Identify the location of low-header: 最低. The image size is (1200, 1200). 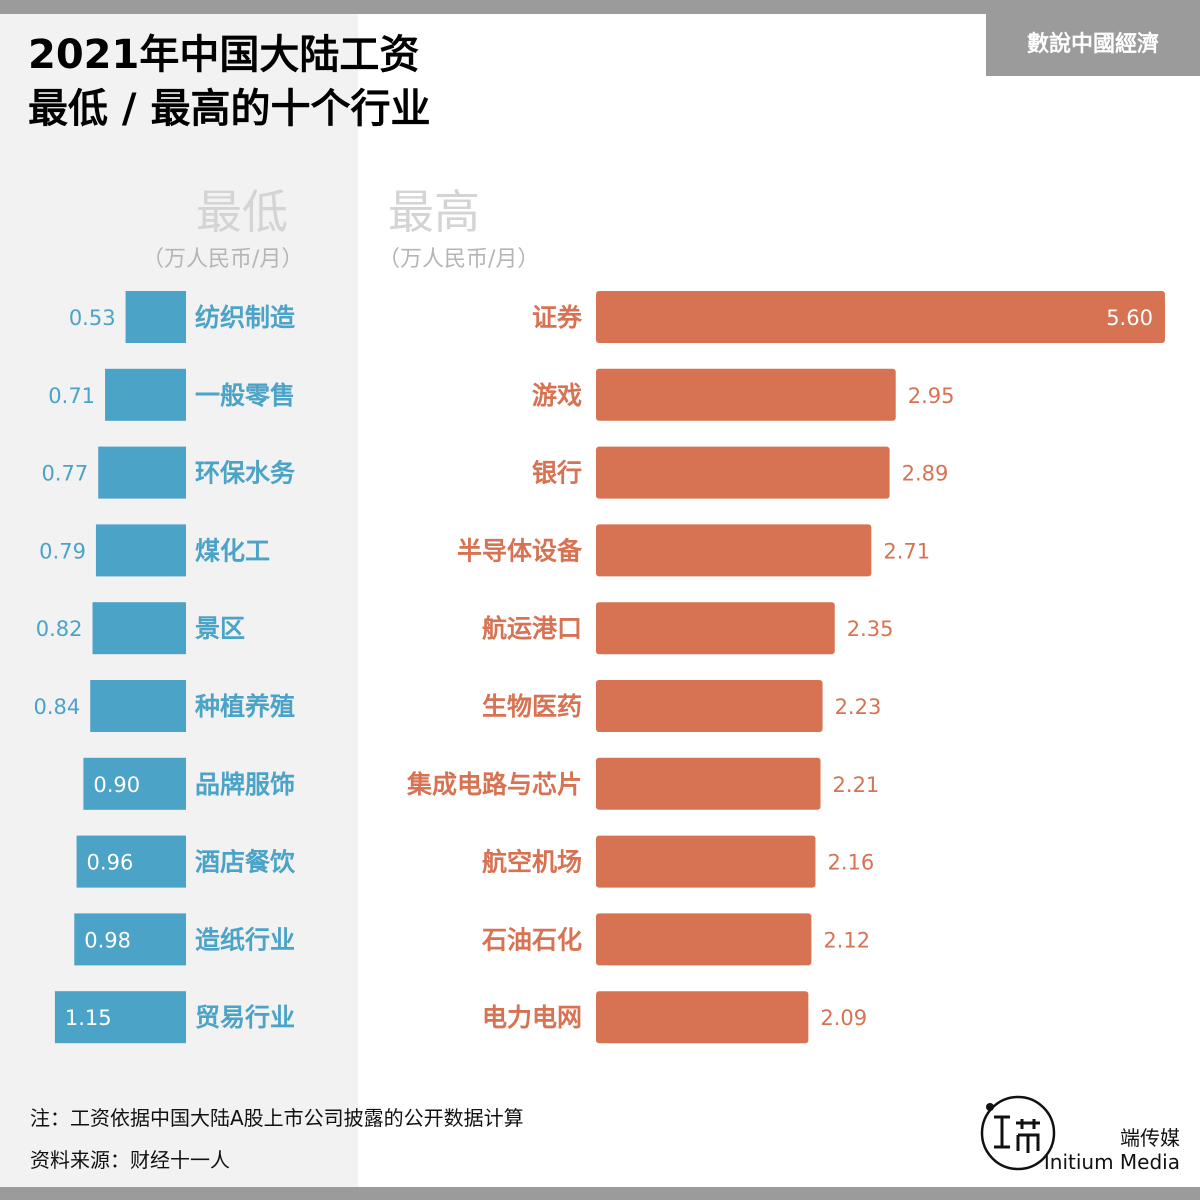
(242, 212).